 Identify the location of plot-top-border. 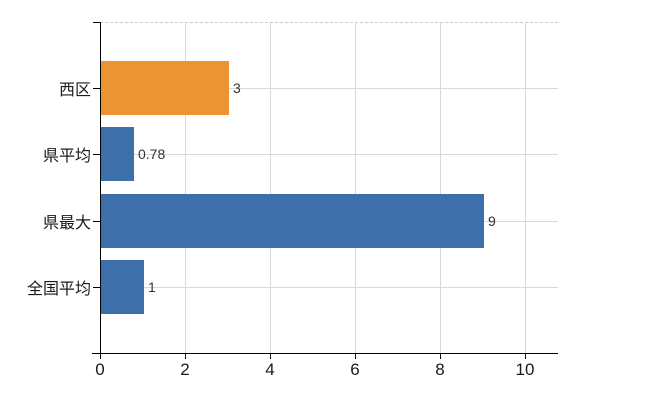
(329, 22).